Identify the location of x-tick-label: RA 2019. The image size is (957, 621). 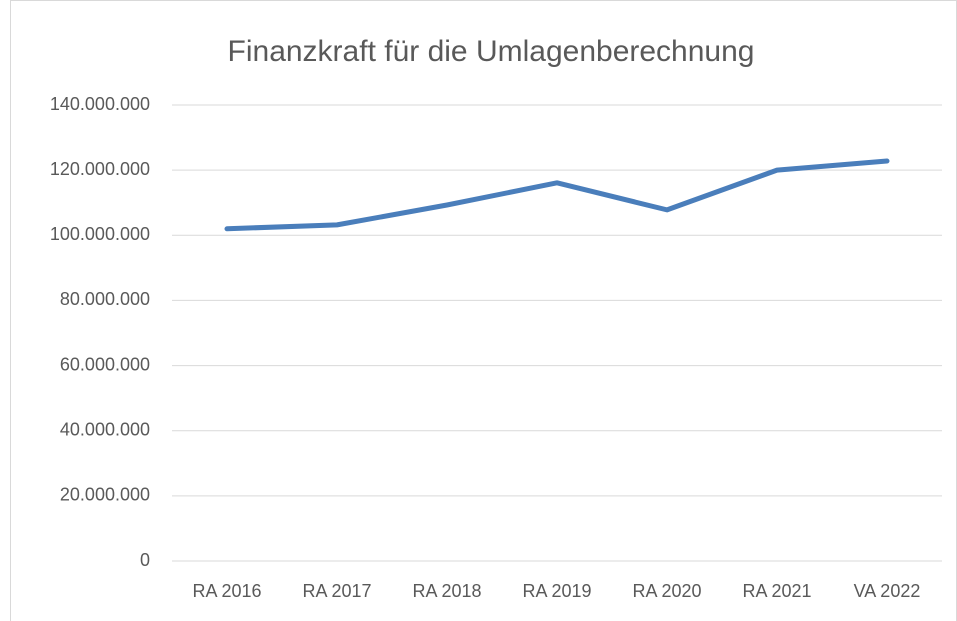
(556, 591).